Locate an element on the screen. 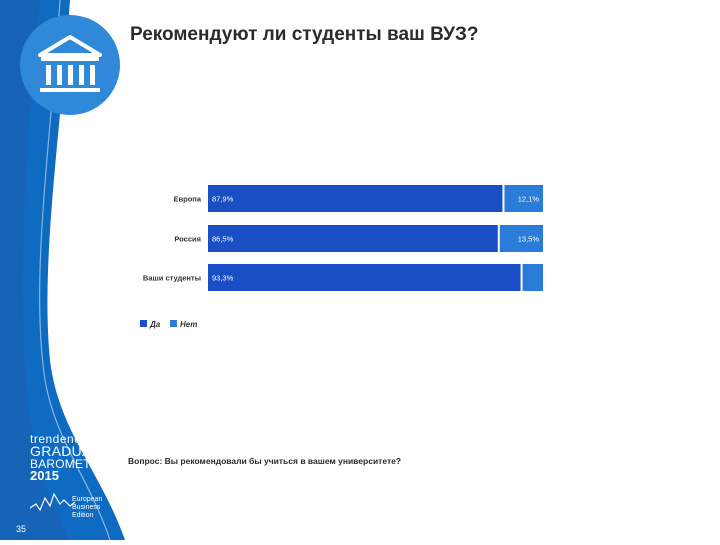 The width and height of the screenshot is (720, 545). university-building-icon is located at coordinates (70, 63).